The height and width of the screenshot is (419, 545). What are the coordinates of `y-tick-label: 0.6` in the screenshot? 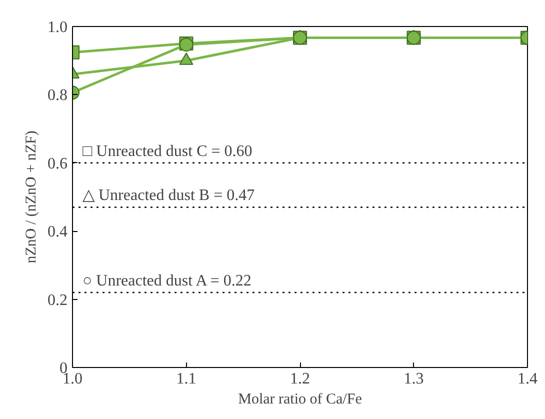 It's located at (58, 163).